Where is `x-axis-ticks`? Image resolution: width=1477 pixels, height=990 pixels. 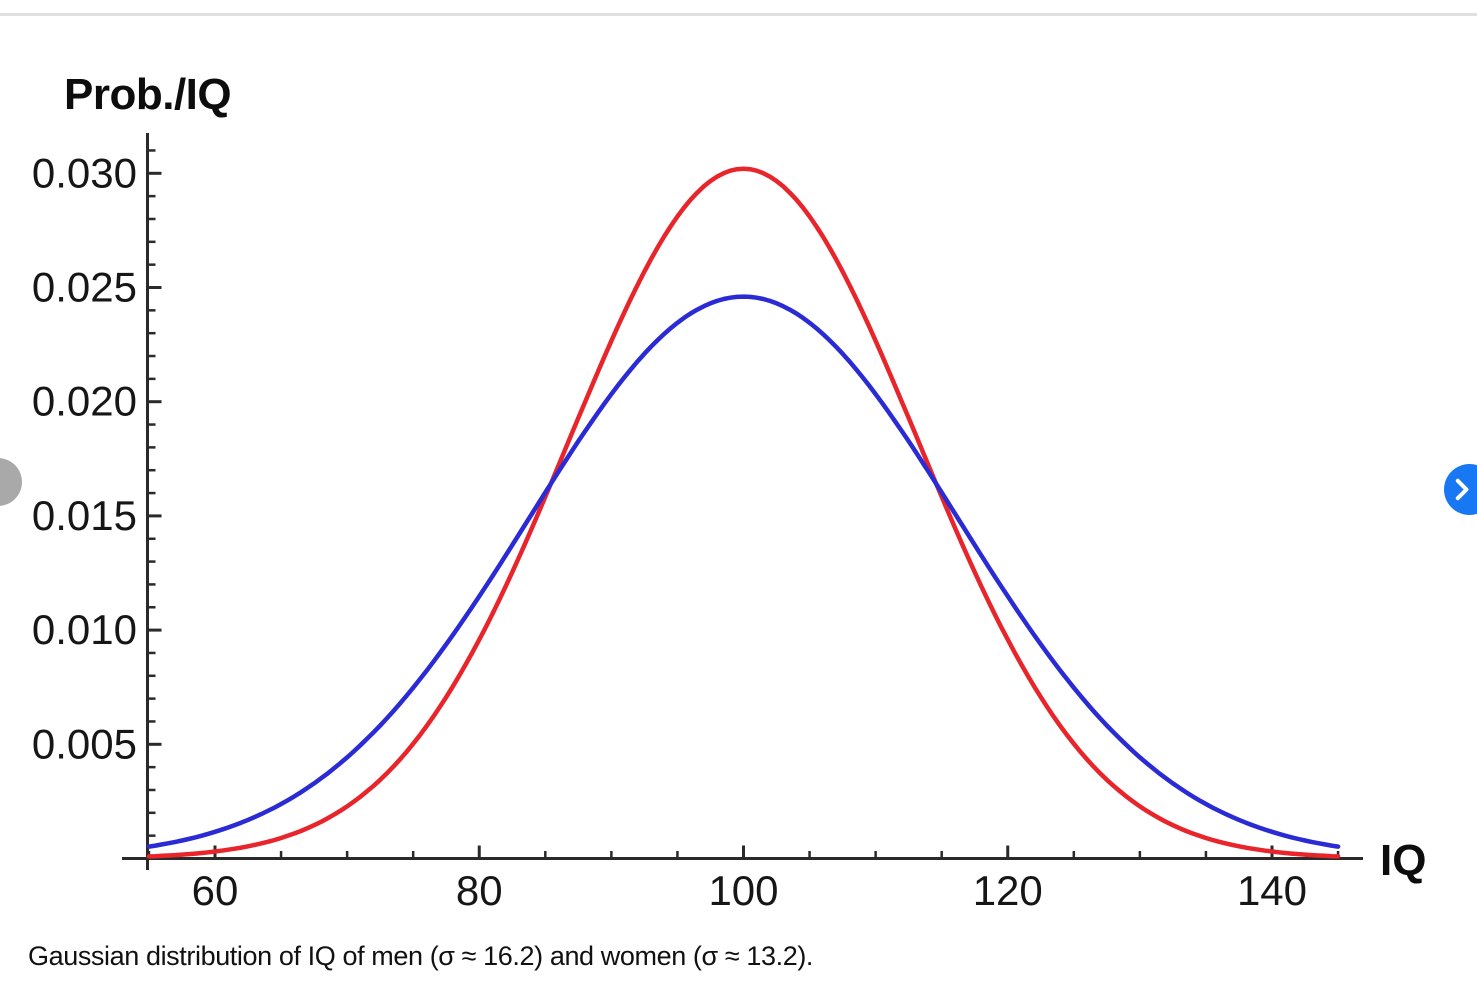 x-axis-ticks is located at coordinates (743, 852).